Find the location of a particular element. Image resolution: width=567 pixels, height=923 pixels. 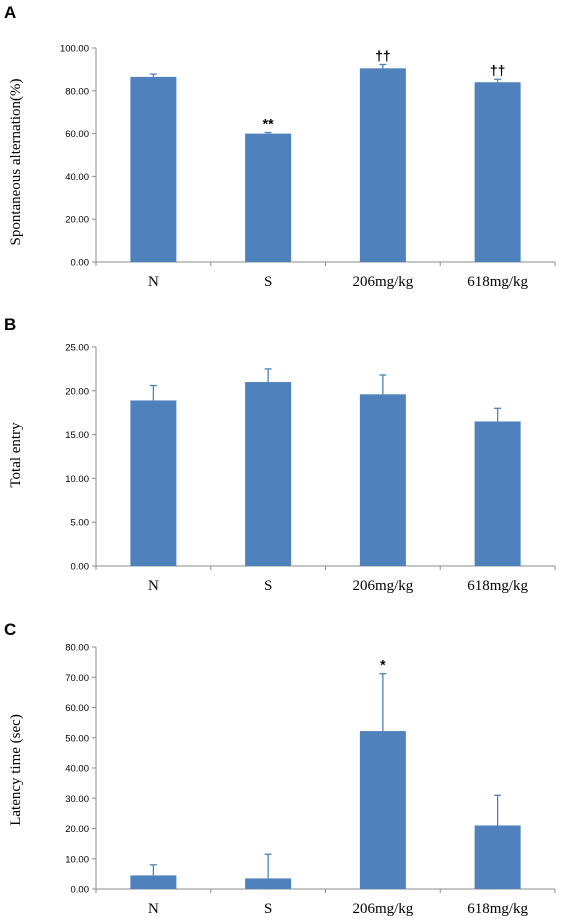

panel-a-category-label: 206mg/kg is located at coordinates (382, 282).